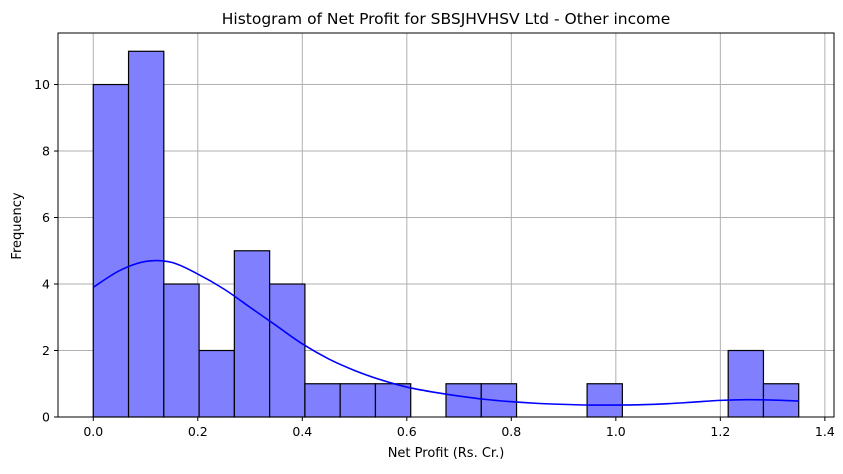  I want to click on x-tick-label: 0.6, so click(407, 431).